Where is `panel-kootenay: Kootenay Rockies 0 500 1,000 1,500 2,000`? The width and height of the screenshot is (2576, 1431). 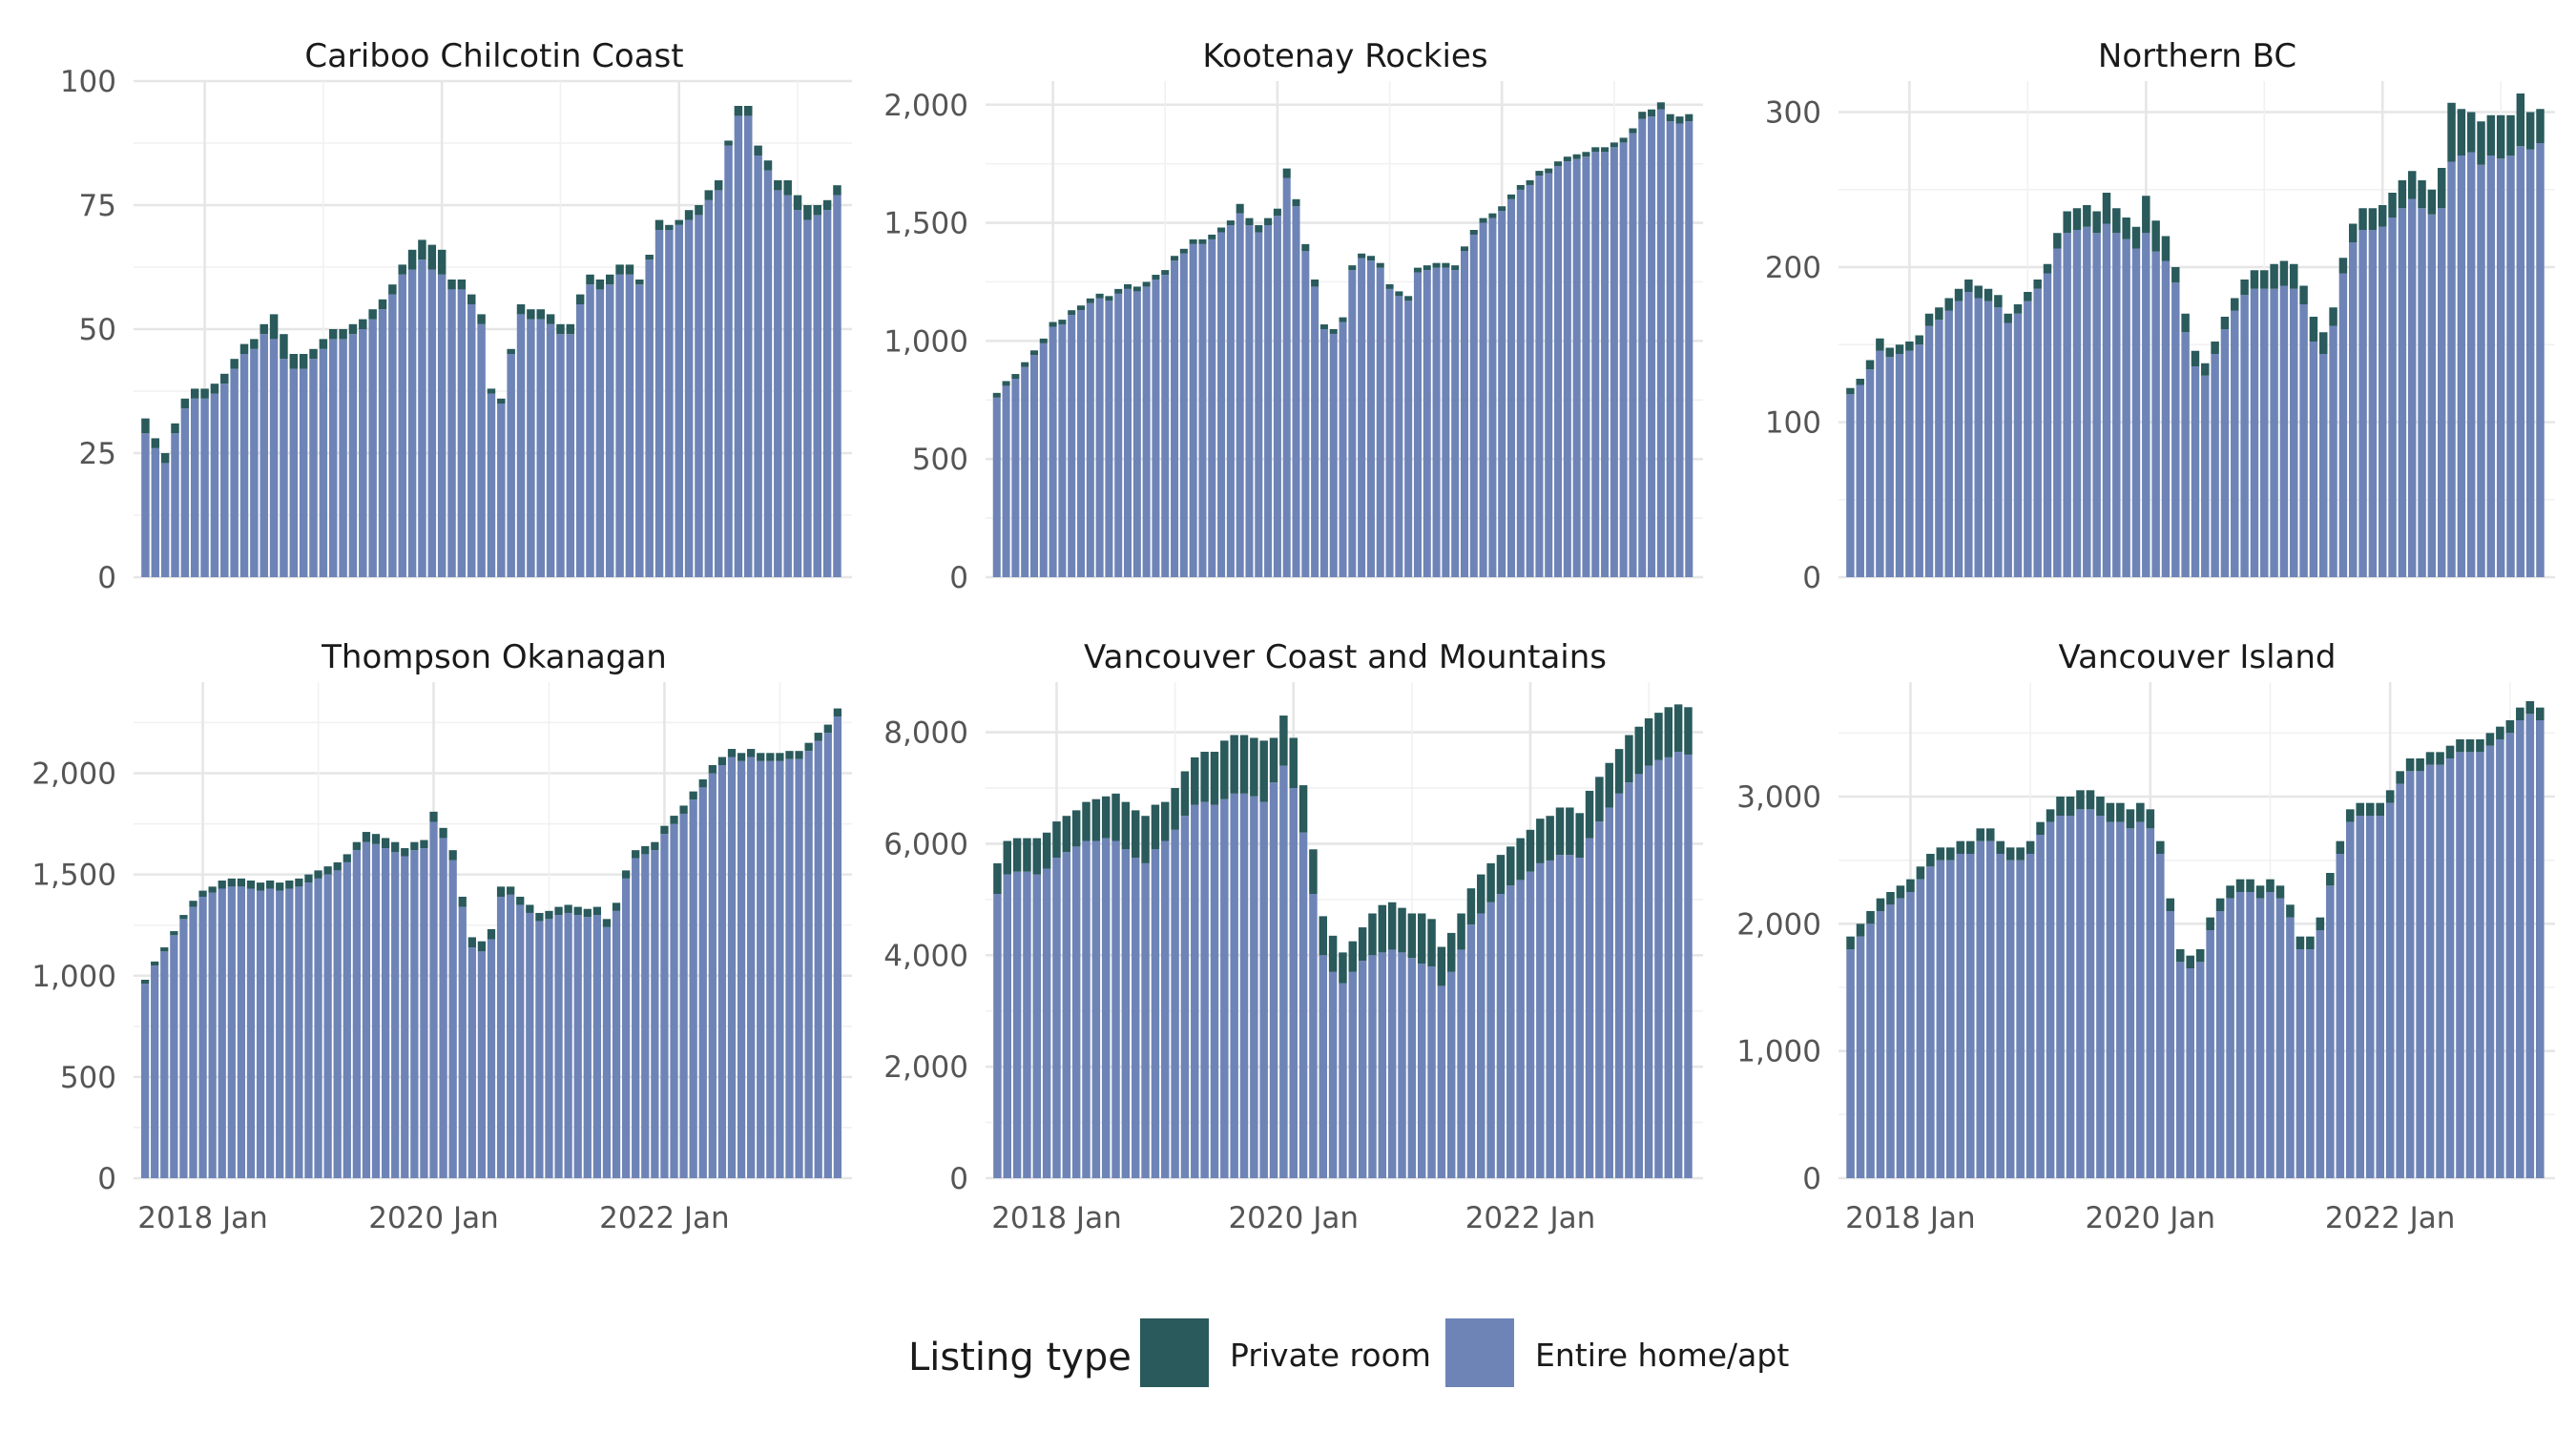 panel-kootenay: Kootenay Rockies 0 500 1,000 1,500 2,000 is located at coordinates (1293, 316).